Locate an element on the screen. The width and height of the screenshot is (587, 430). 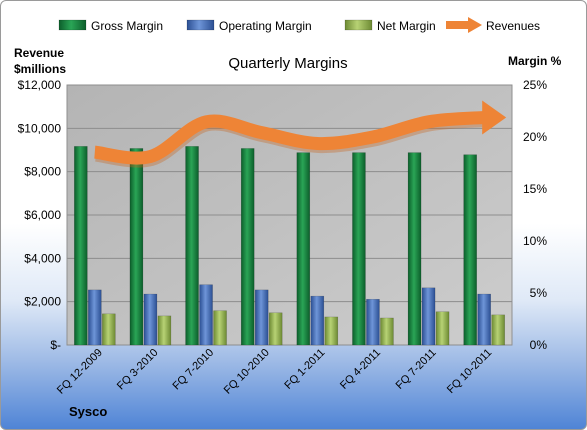
y-left-tick-label: $12,000 is located at coordinates (40, 85).